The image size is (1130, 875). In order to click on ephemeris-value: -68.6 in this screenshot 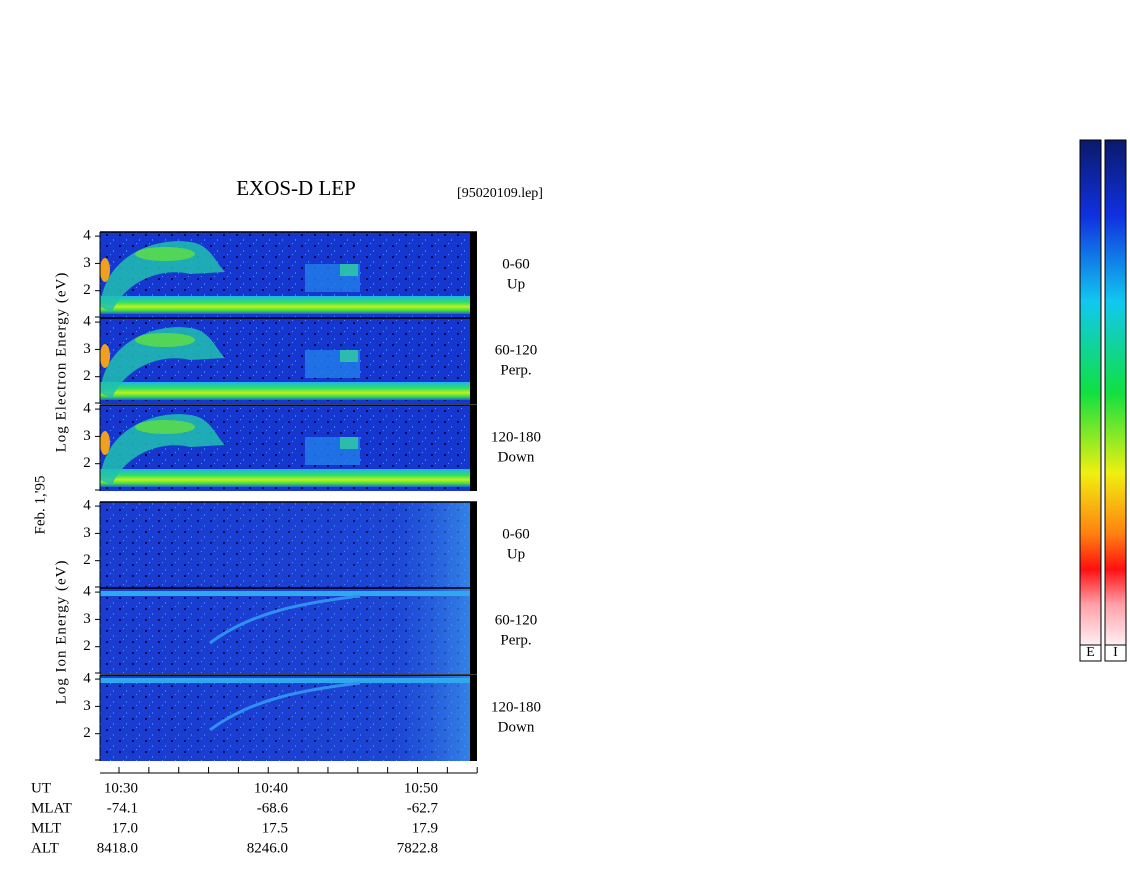, I will do `click(273, 808)`.